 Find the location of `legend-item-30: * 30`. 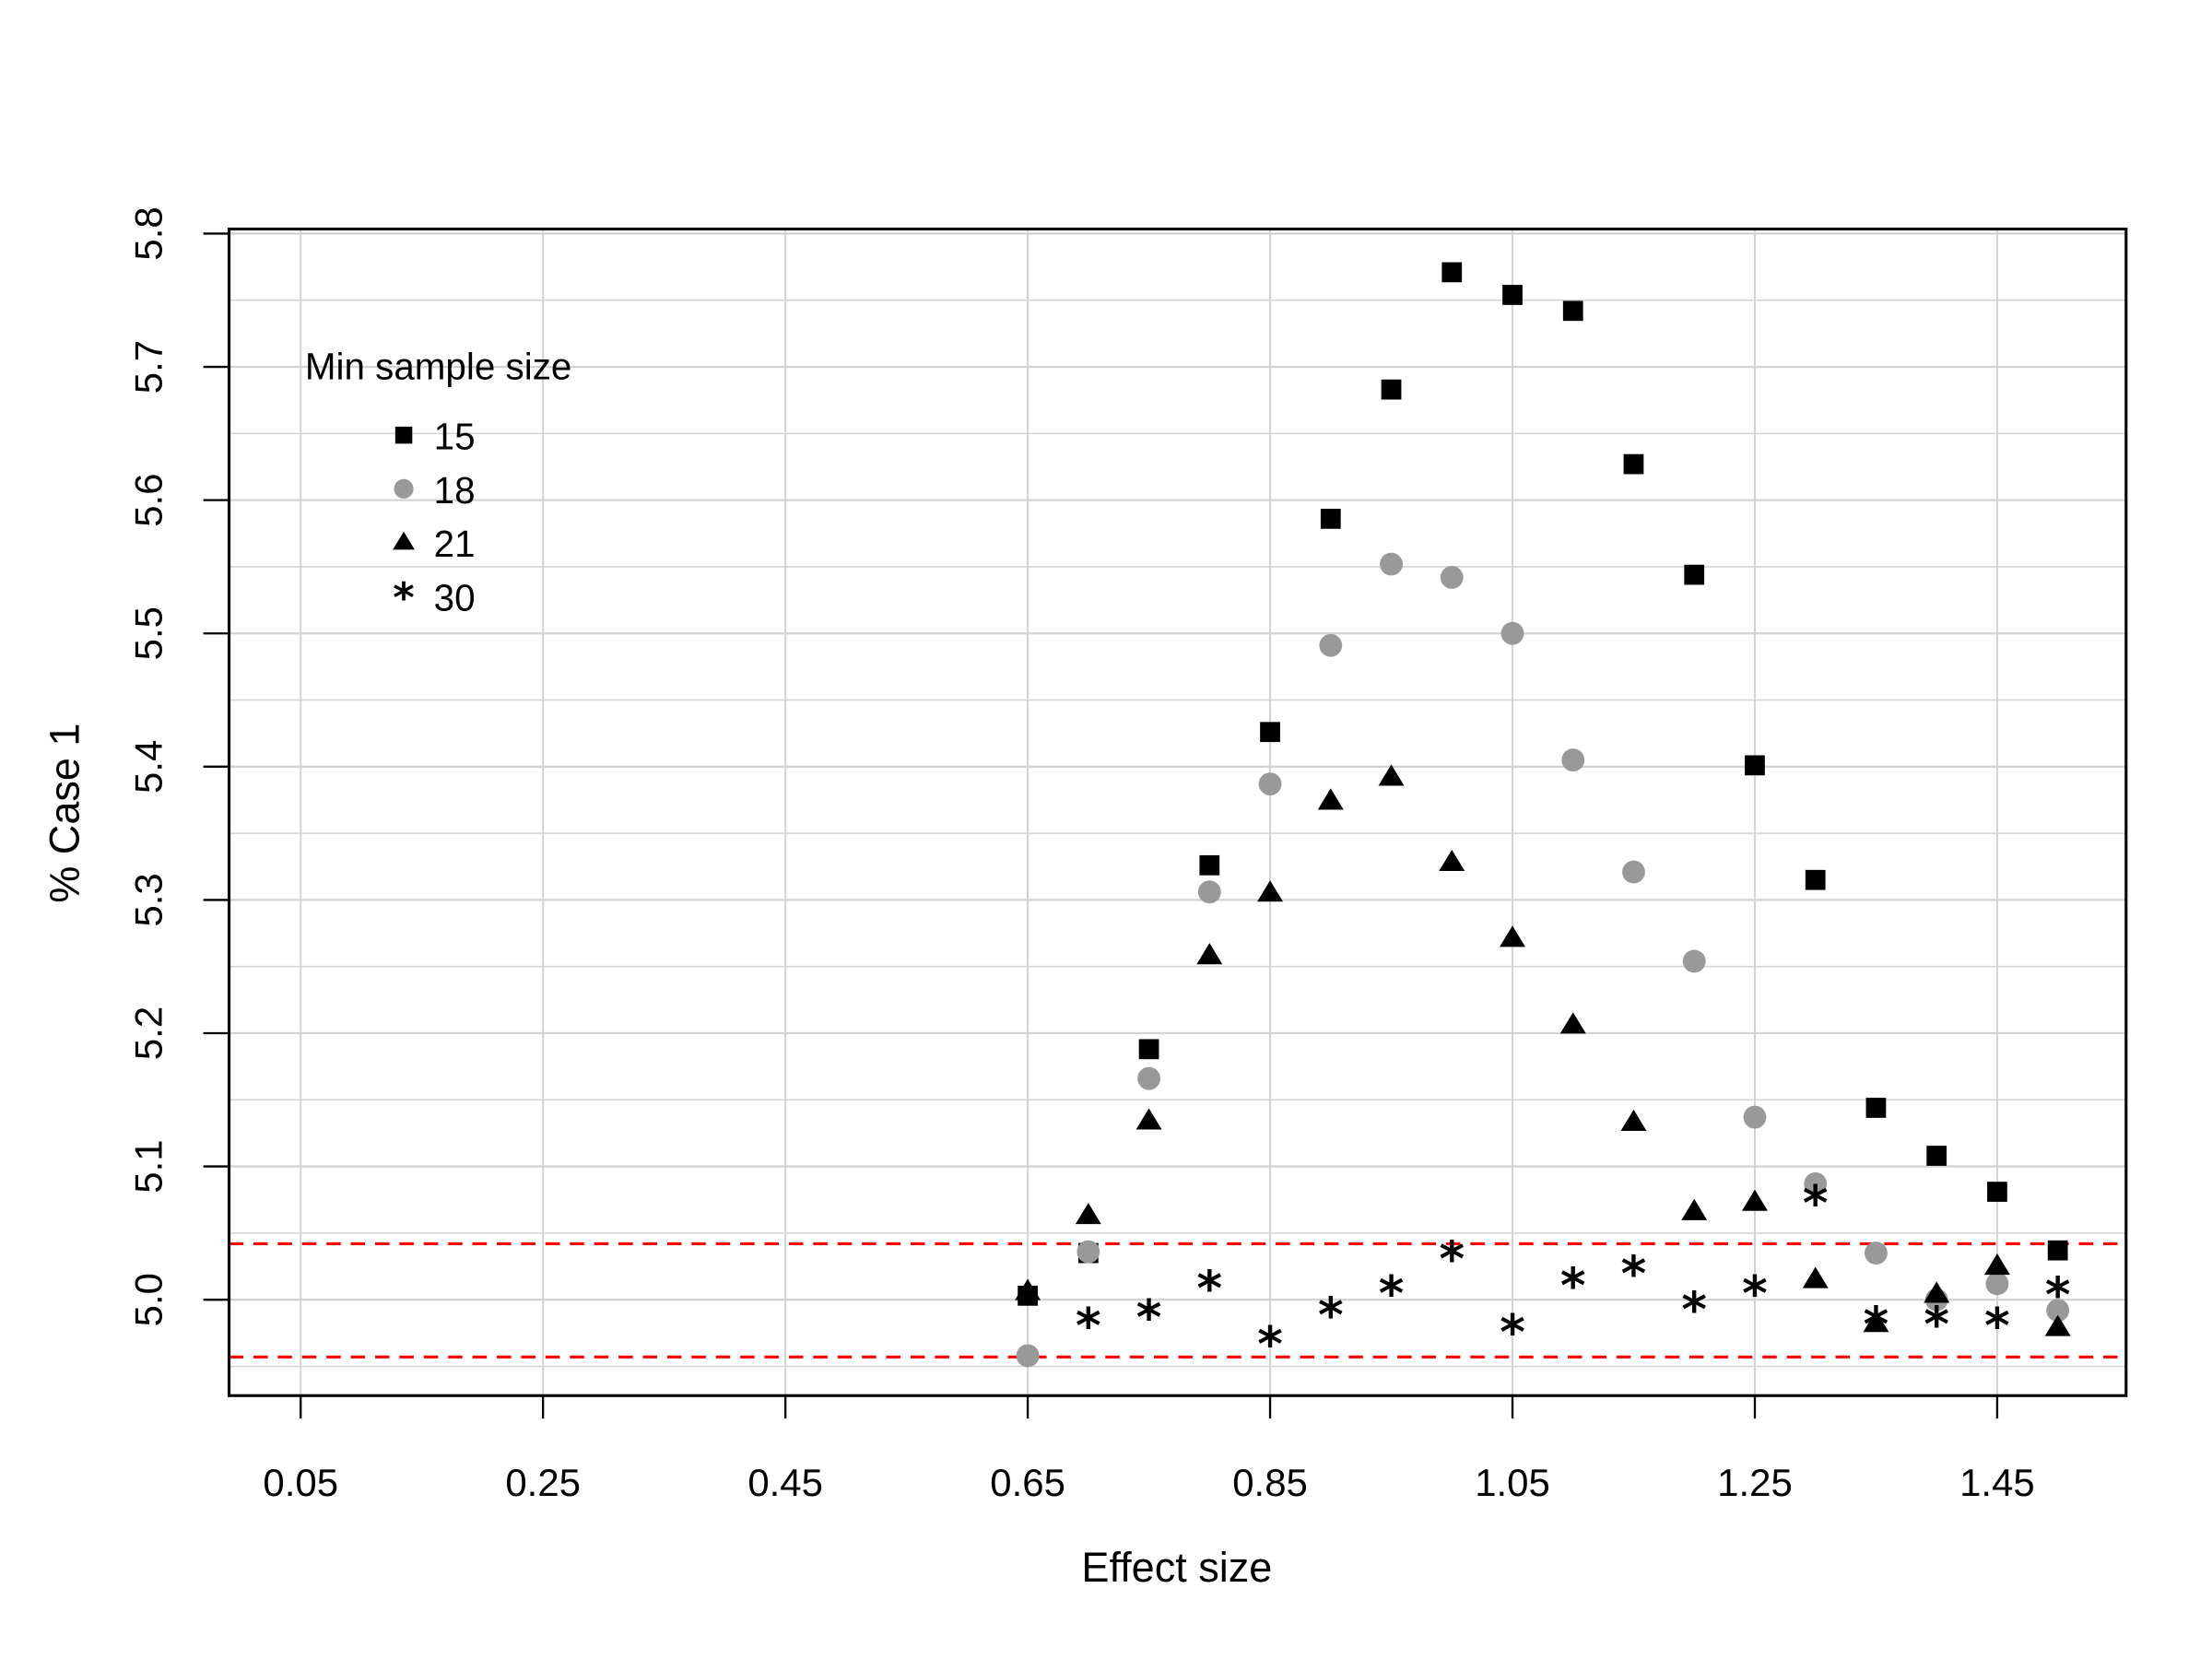

legend-item-30: * 30 is located at coordinates (434, 597).